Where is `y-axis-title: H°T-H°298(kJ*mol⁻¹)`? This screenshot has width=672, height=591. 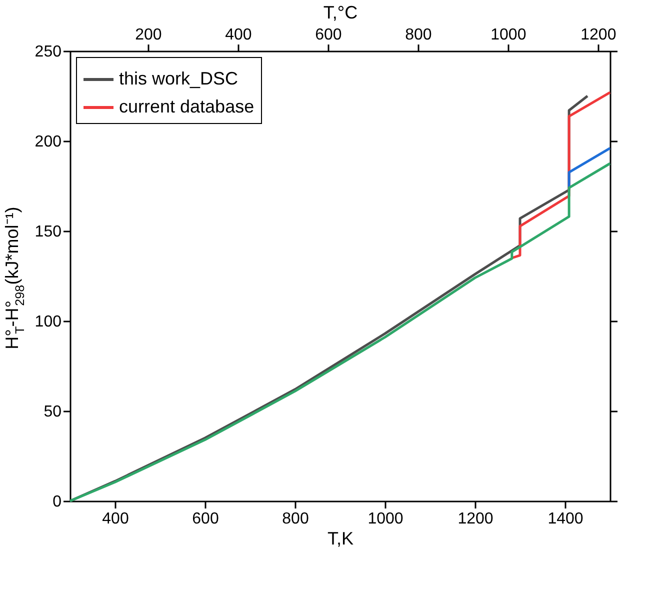 y-axis-title: H°T-H°298(kJ*mol⁻¹) is located at coordinates (14, 278).